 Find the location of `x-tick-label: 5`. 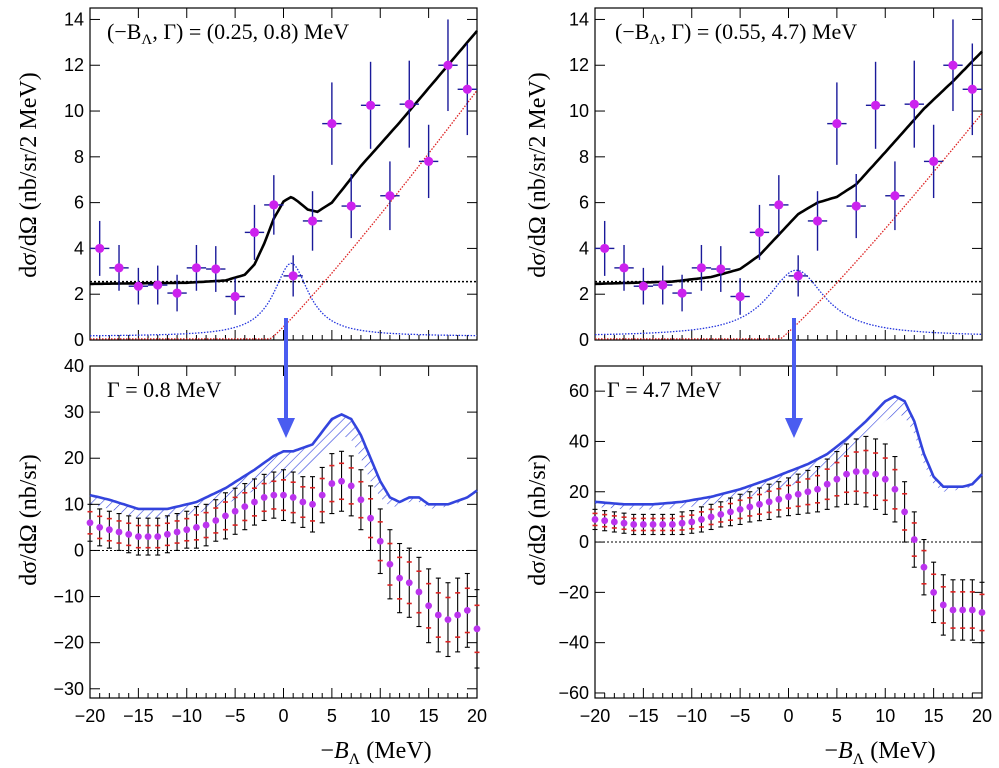

x-tick-label: 5 is located at coordinates (837, 716).